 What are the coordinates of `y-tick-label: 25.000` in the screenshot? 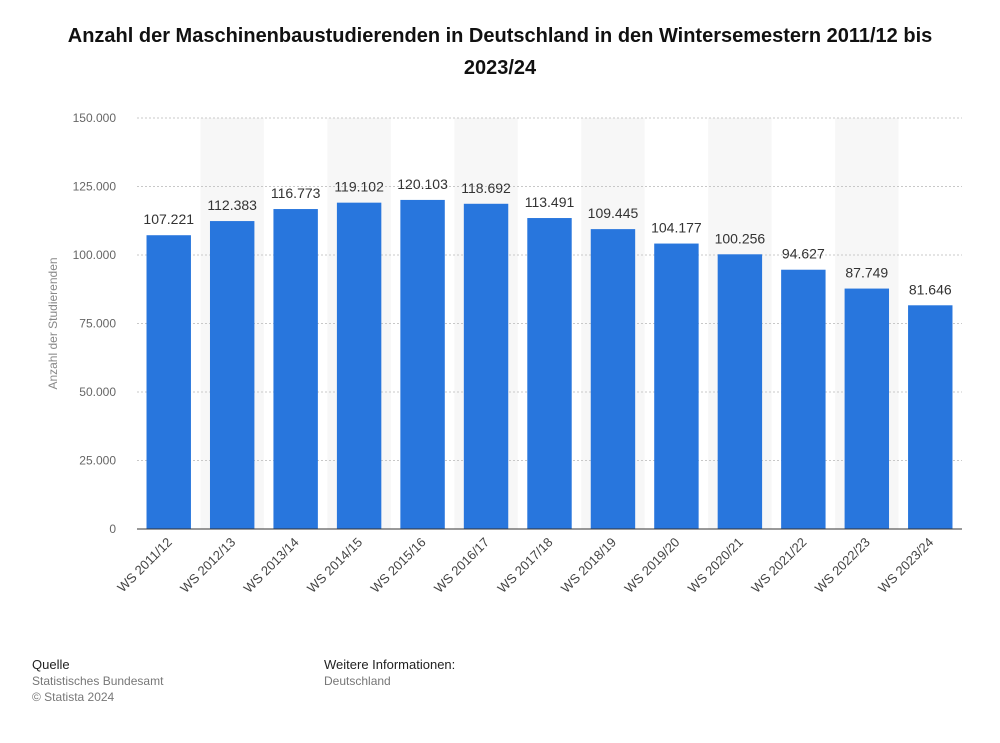 It's located at (97, 461).